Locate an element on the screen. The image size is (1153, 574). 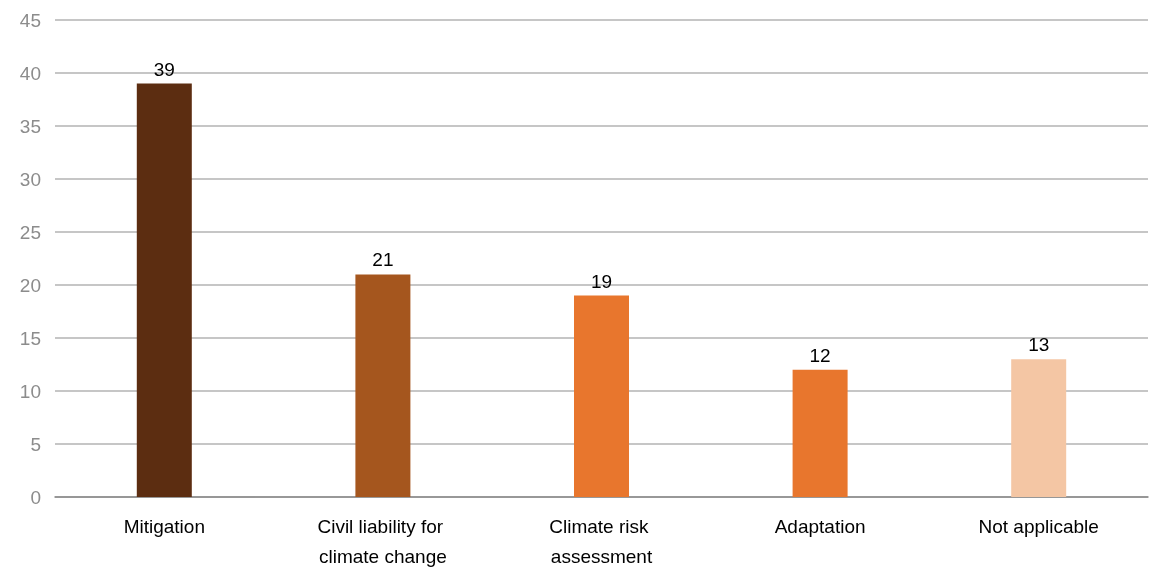
y-tick-label: 45 is located at coordinates (30, 20).